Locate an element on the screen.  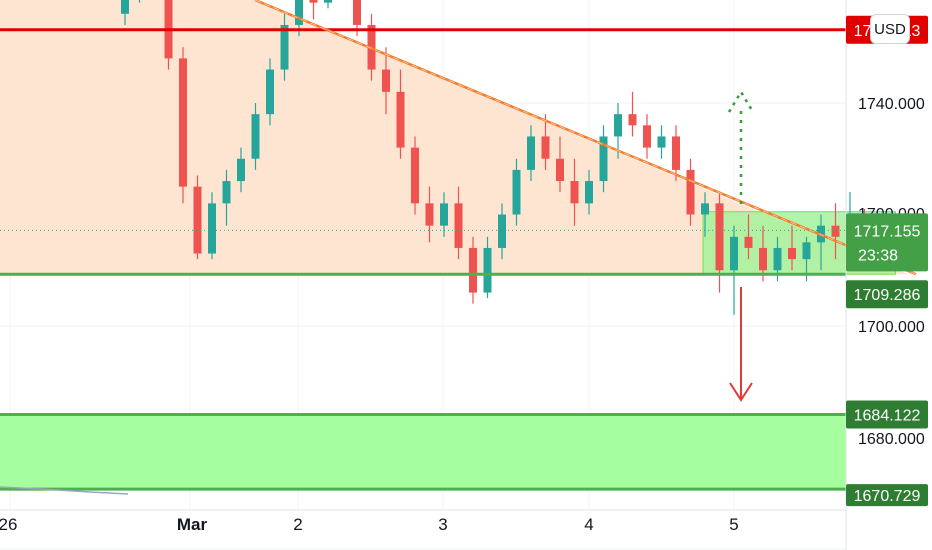
support-tag-bg is located at coordinates (887, 294).